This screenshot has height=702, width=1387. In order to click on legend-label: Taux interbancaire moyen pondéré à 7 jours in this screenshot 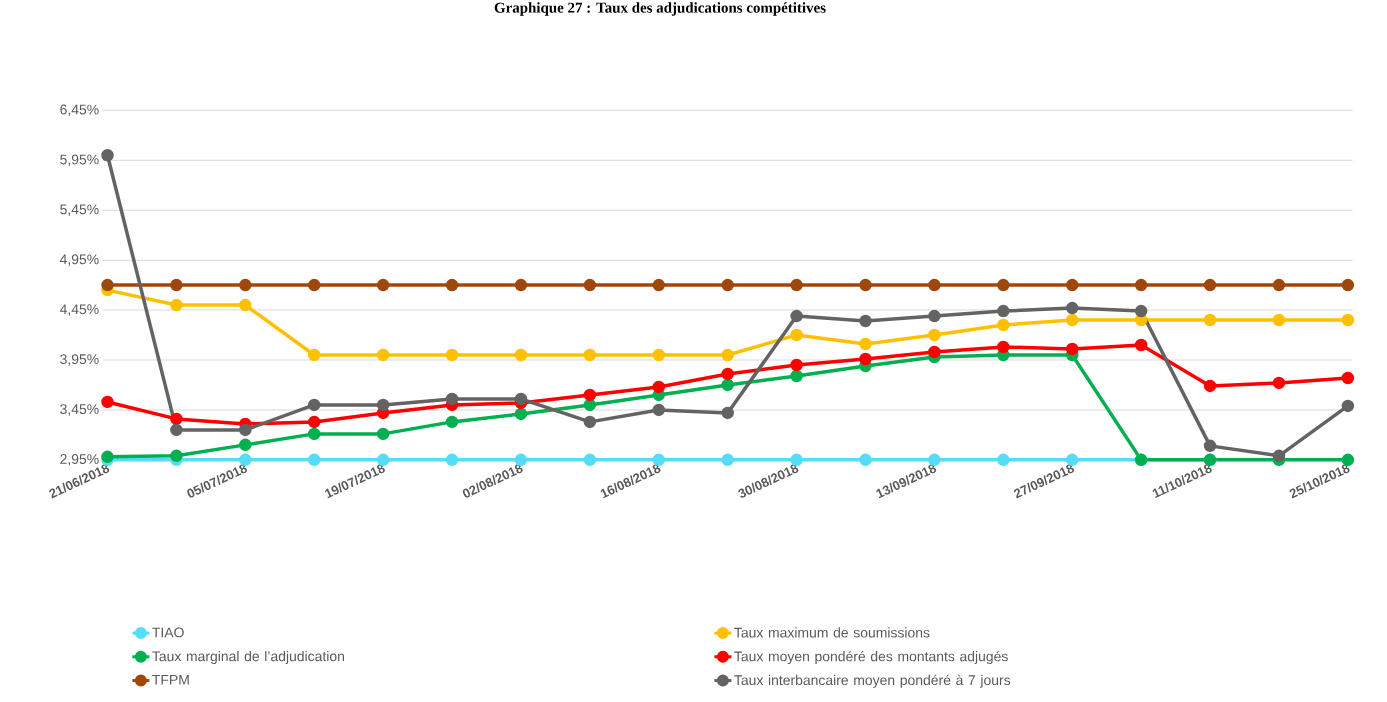, I will do `click(872, 681)`.